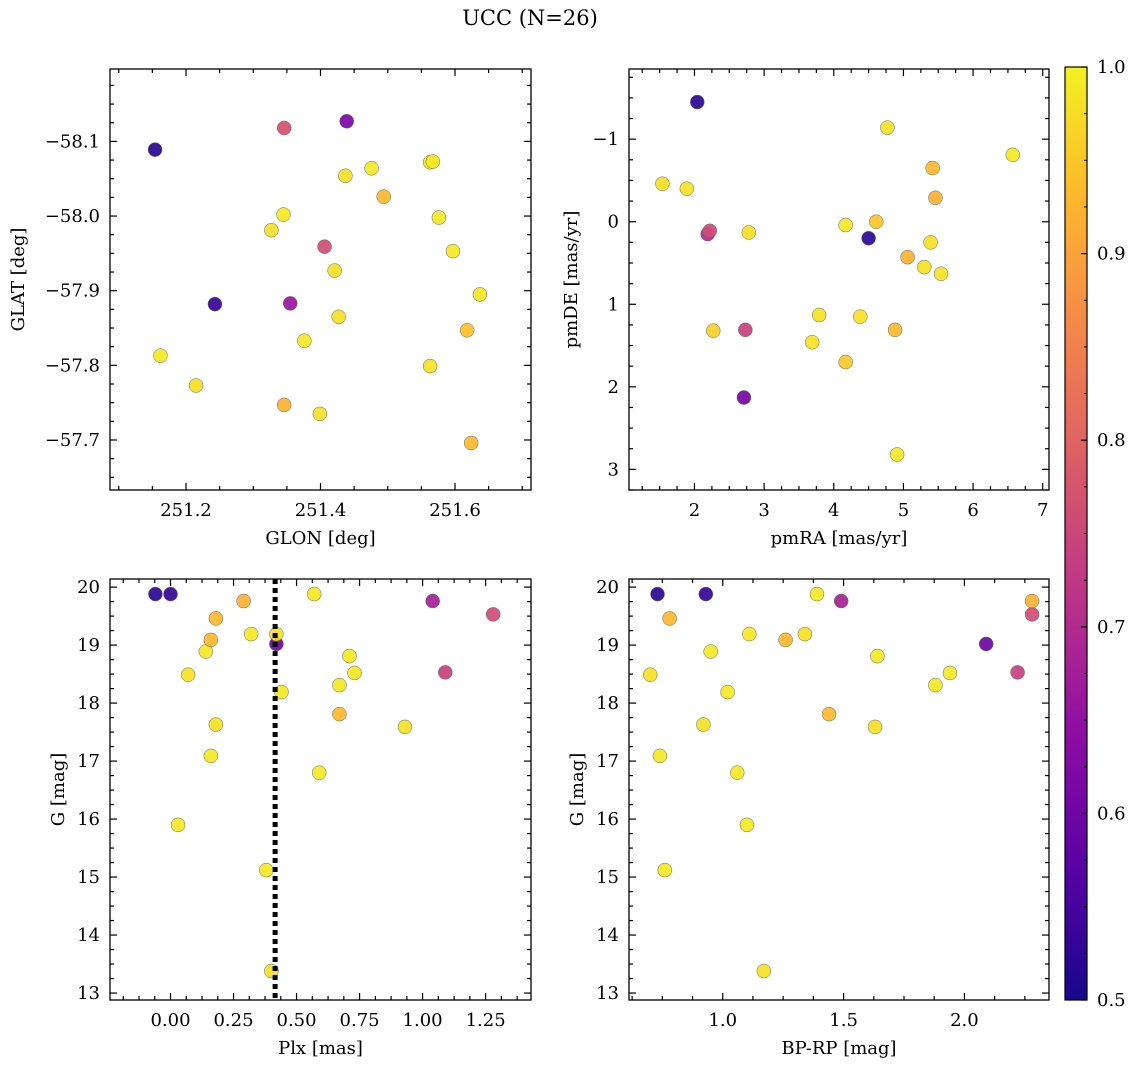  What do you see at coordinates (1111, 254) in the screenshot?
I see `colorbar-tick-label: 0.9` at bounding box center [1111, 254].